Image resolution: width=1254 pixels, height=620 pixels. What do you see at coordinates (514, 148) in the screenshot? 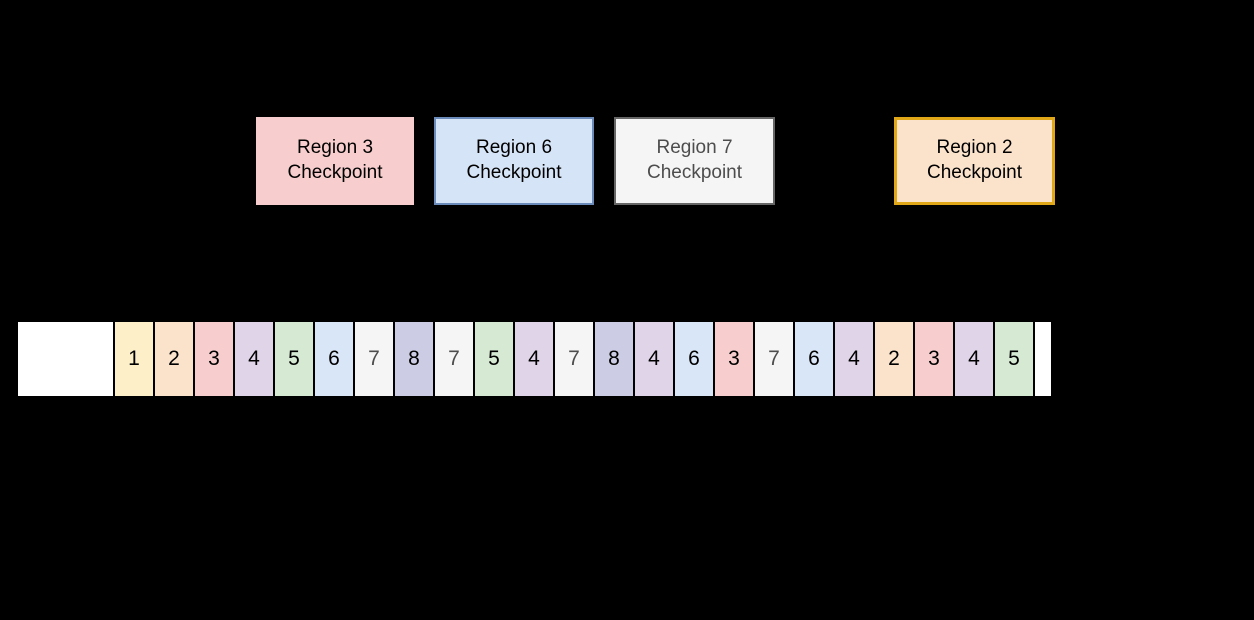
I see `checkpoint-title: Region 6` at bounding box center [514, 148].